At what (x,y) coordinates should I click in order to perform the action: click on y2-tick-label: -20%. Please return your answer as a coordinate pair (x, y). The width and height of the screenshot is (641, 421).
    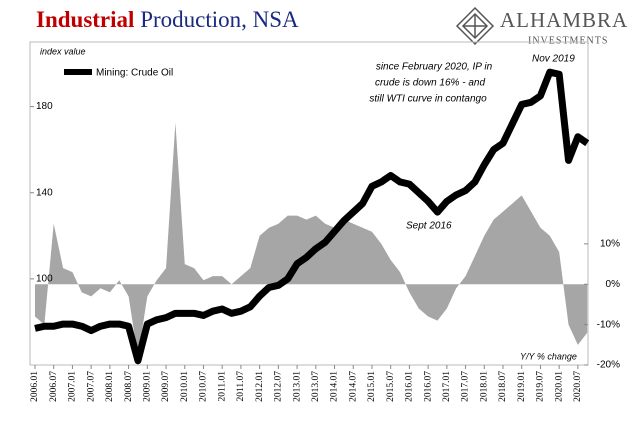
    Looking at the image, I should click on (608, 365).